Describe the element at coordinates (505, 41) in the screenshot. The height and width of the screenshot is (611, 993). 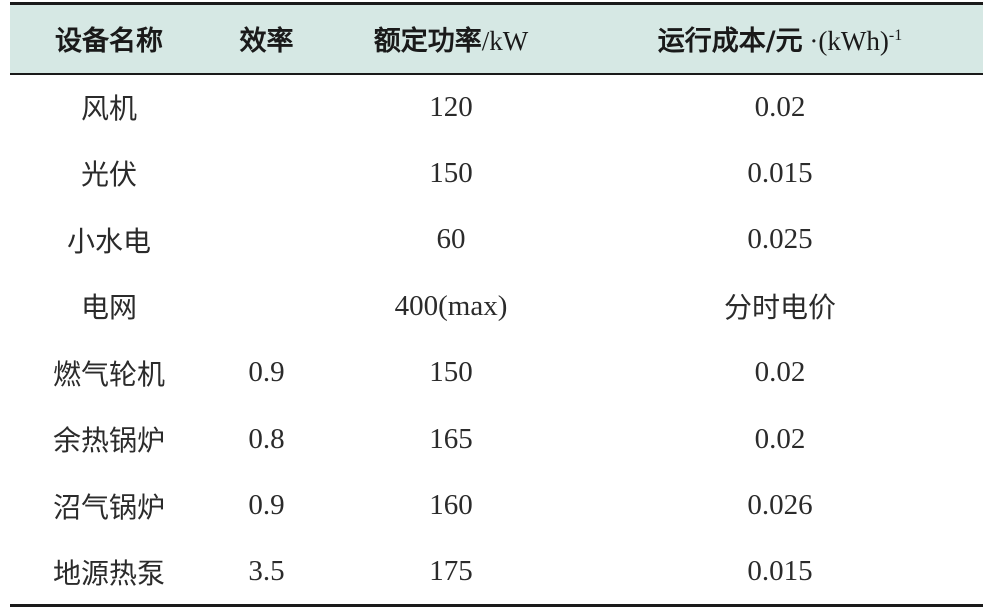
I see `header-rated-power-unit: /kW` at that location.